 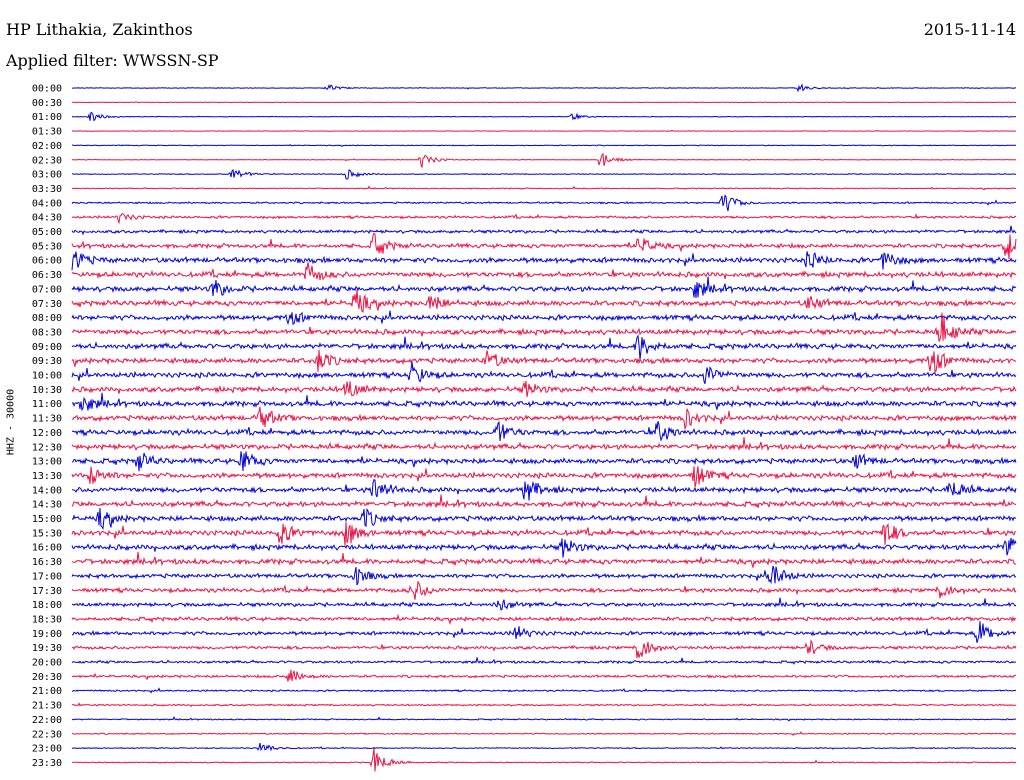 What do you see at coordinates (47, 390) in the screenshot?
I see `time-tick-label: 10:30` at bounding box center [47, 390].